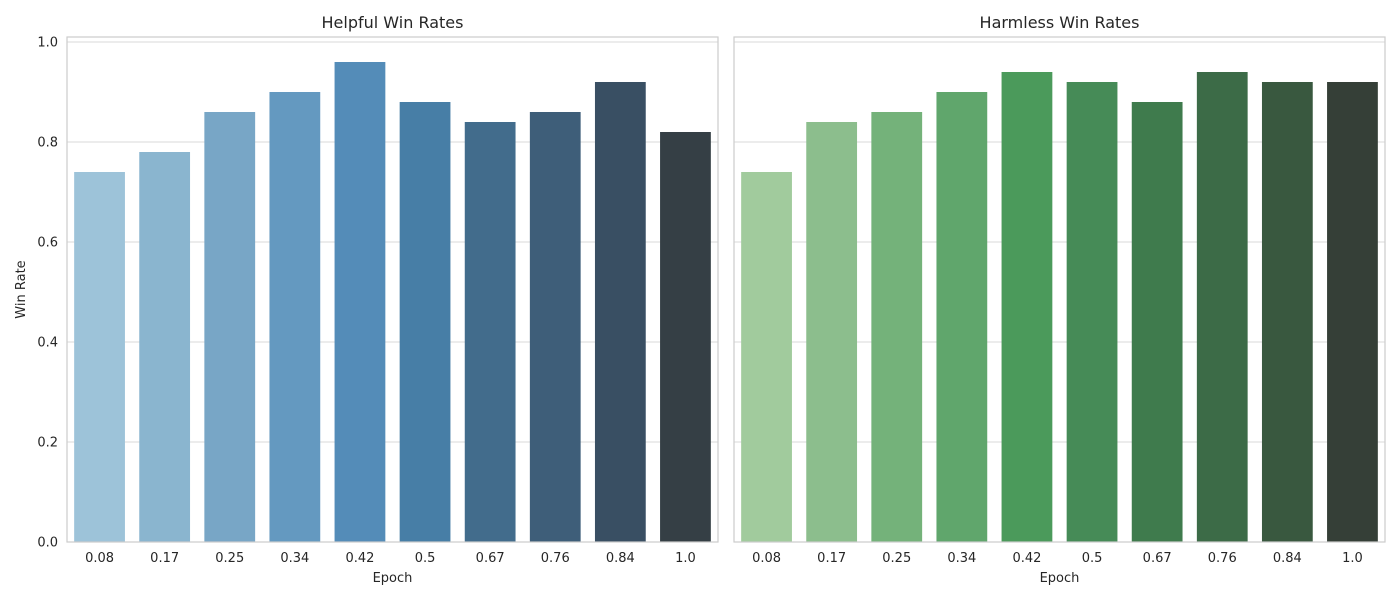  What do you see at coordinates (47, 543) in the screenshot?
I see `helpful-y-tick-label: 0.0` at bounding box center [47, 543].